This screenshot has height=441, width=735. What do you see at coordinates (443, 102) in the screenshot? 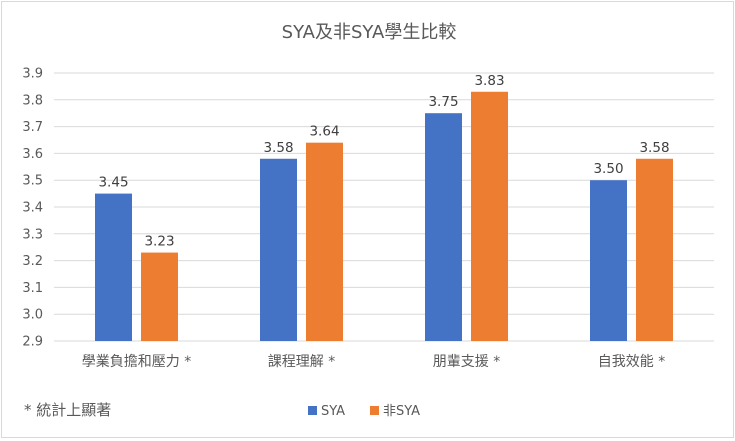
I see `data-label: 3.75` at bounding box center [443, 102].